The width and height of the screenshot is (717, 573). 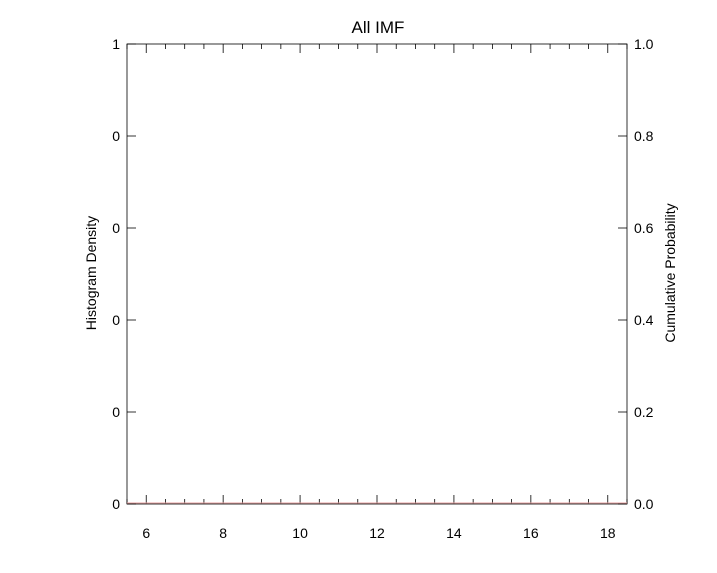 What do you see at coordinates (300, 533) in the screenshot?
I see `x-tick-label: 10` at bounding box center [300, 533].